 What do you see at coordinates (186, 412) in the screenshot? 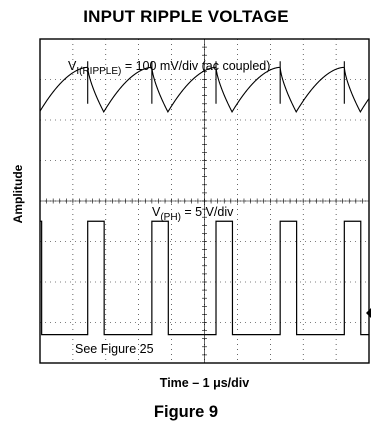
I see `figure-caption: Figure 9` at bounding box center [186, 412].